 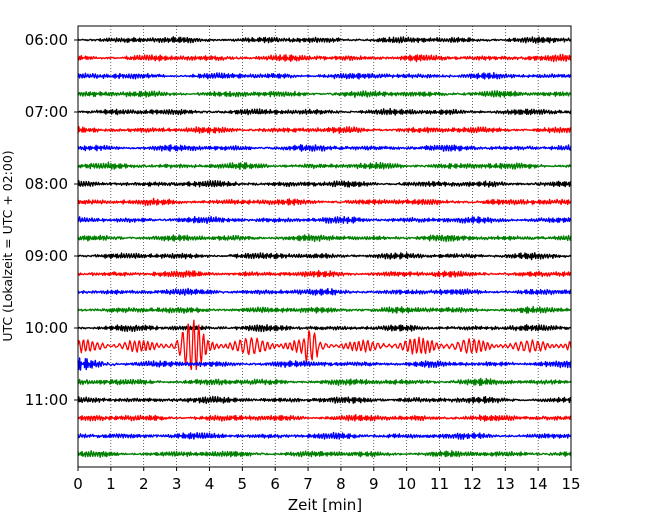 What do you see at coordinates (46, 400) in the screenshot?
I see `y-tick-label: 11:00` at bounding box center [46, 400].